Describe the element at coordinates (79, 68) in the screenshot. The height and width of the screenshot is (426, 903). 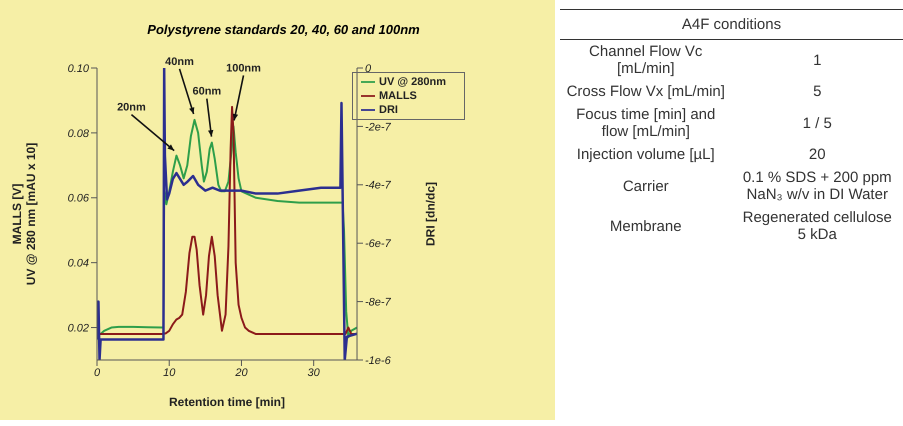
I see `y-tick-label: 0.10` at that location.